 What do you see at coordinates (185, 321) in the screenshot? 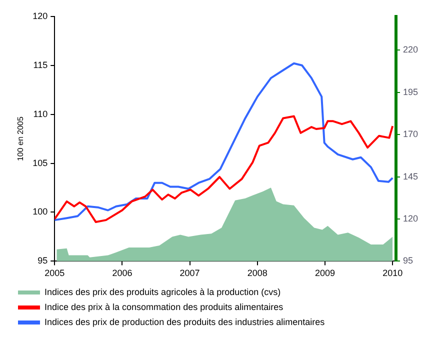
I see `legend-label: Indices des prix de production des produits des industries alimentaires` at bounding box center [185, 321].